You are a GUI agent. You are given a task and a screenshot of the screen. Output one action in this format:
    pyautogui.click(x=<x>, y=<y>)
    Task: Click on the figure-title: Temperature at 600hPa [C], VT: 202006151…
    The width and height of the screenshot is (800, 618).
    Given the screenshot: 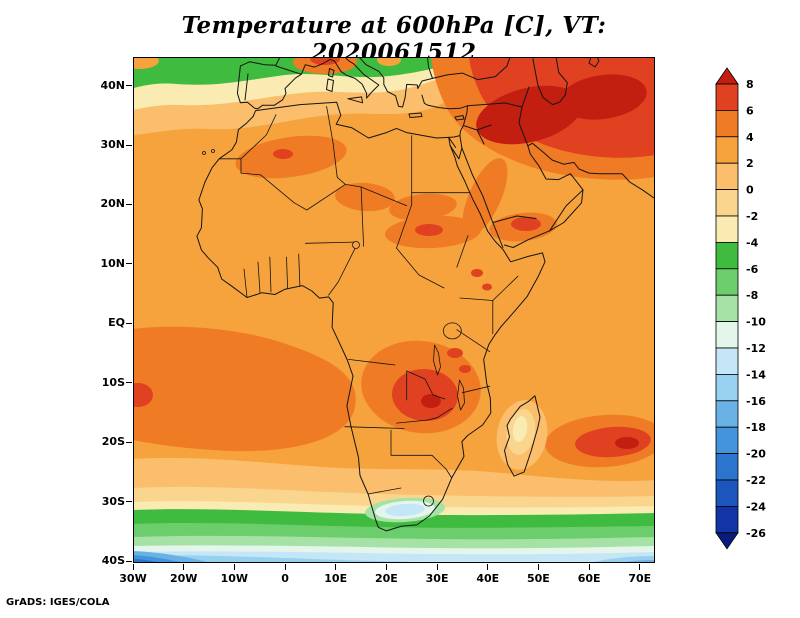 What is the action you would take?
    pyautogui.click(x=394, y=39)
    